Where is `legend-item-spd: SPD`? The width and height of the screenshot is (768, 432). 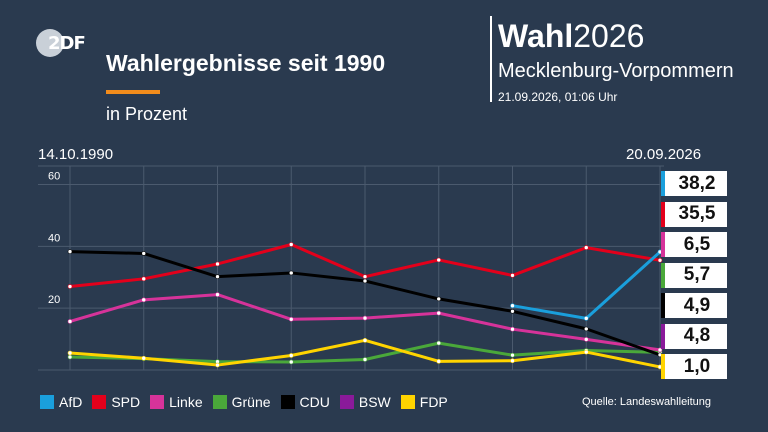 legend-item-spd: SPD is located at coordinates (116, 402).